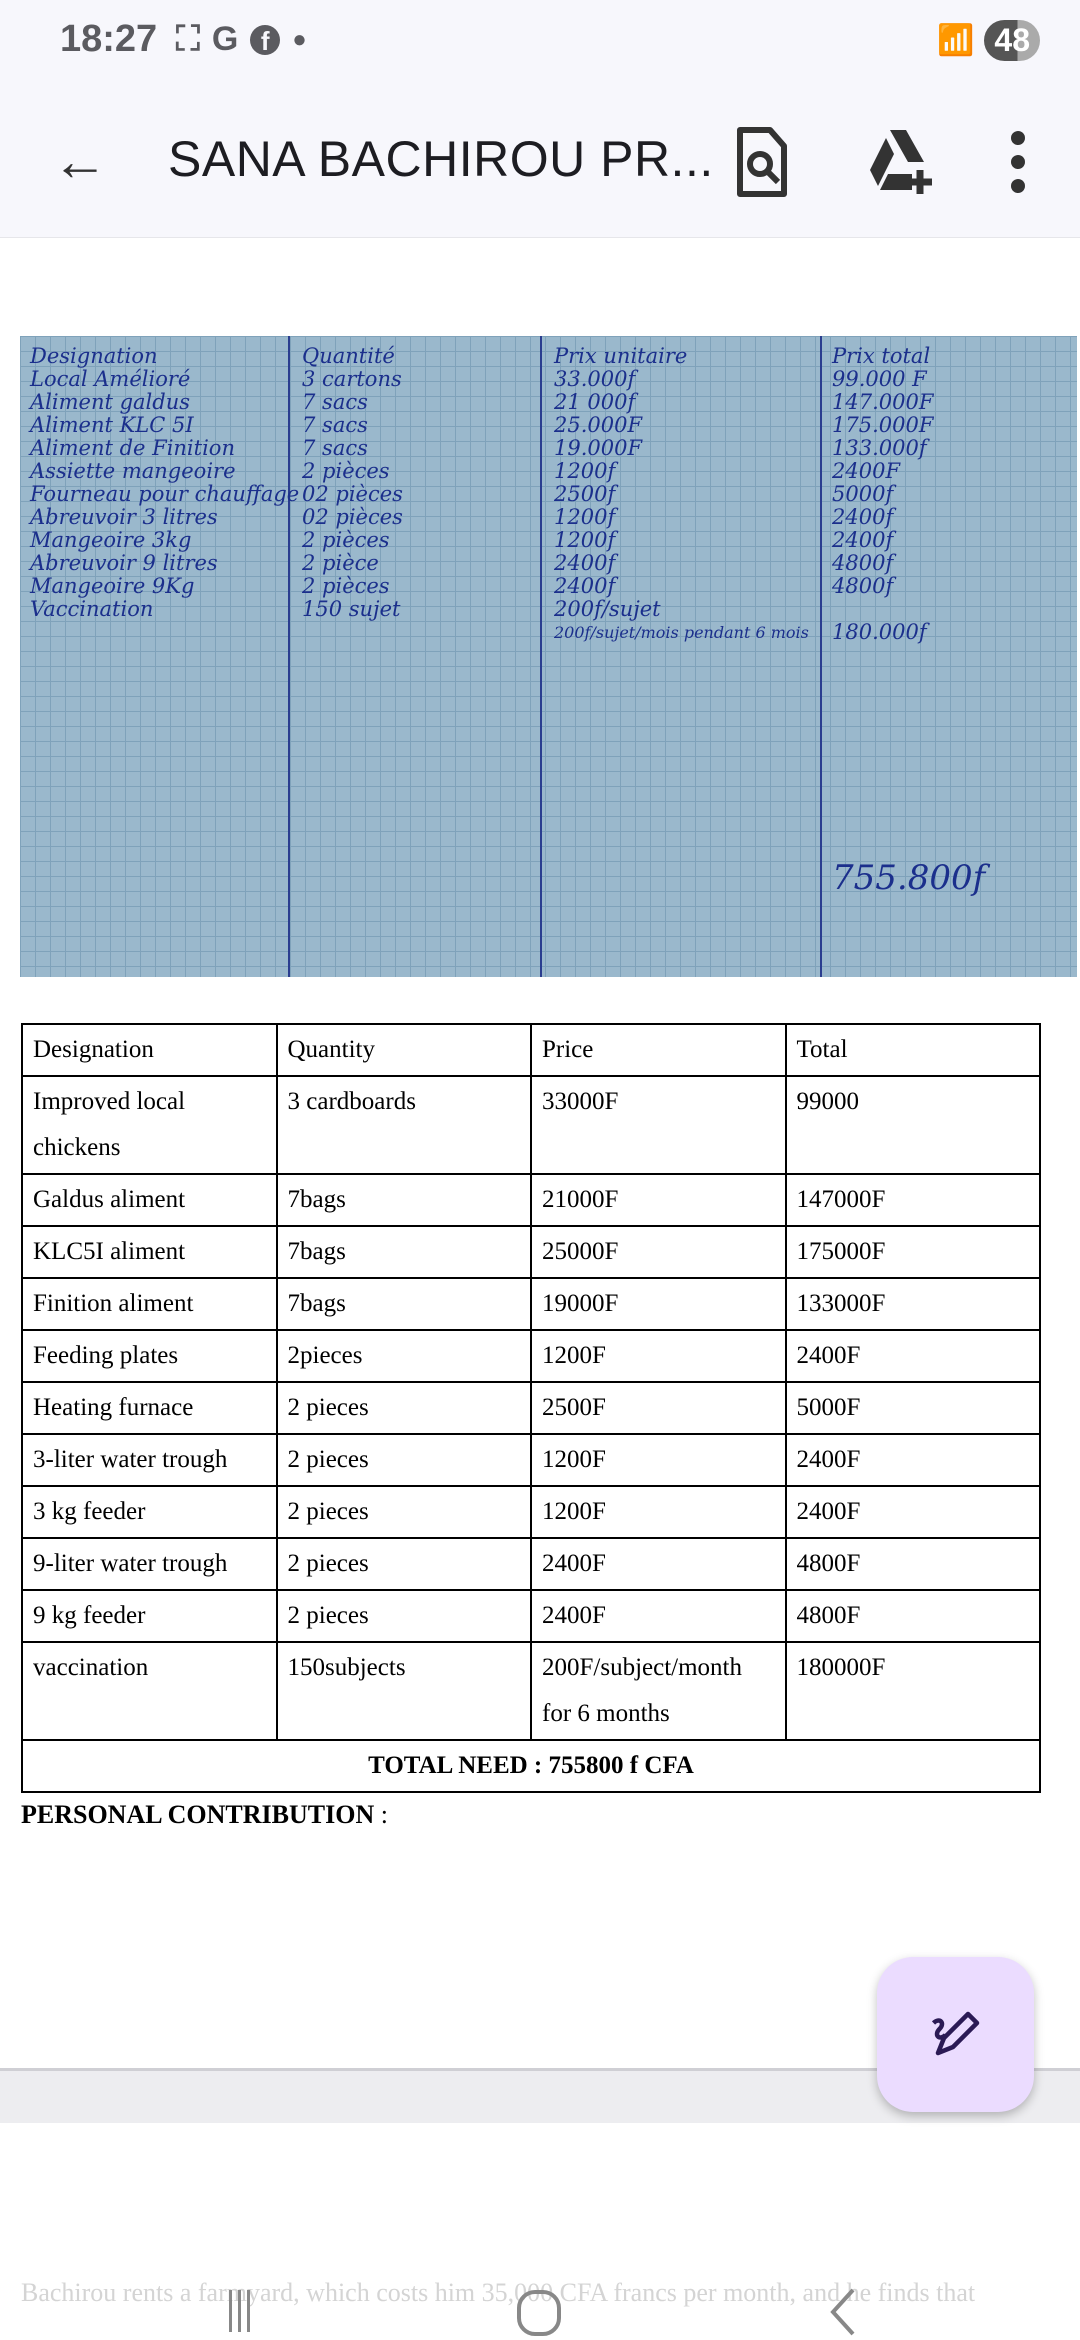  Describe the element at coordinates (133, 471) in the screenshot. I see `handwritten-cell: Assiette mangeoire` at that location.